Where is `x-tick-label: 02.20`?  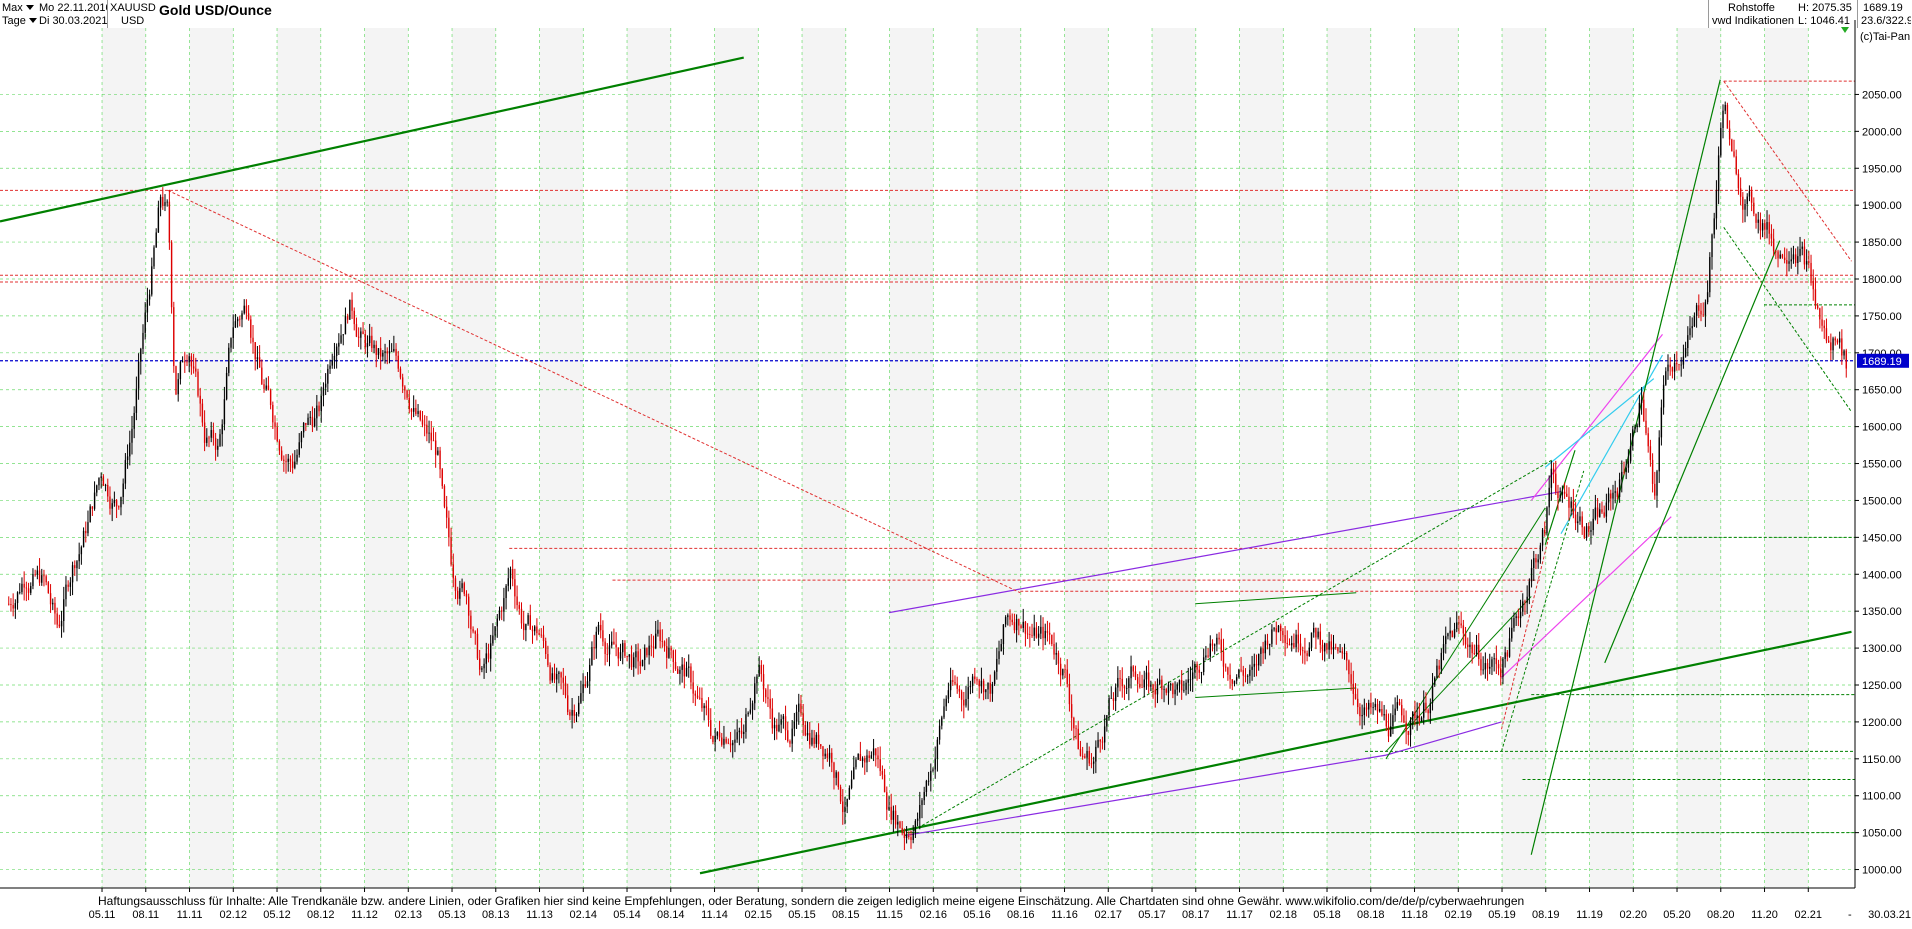 x-tick-label: 02.20 is located at coordinates (1634, 915).